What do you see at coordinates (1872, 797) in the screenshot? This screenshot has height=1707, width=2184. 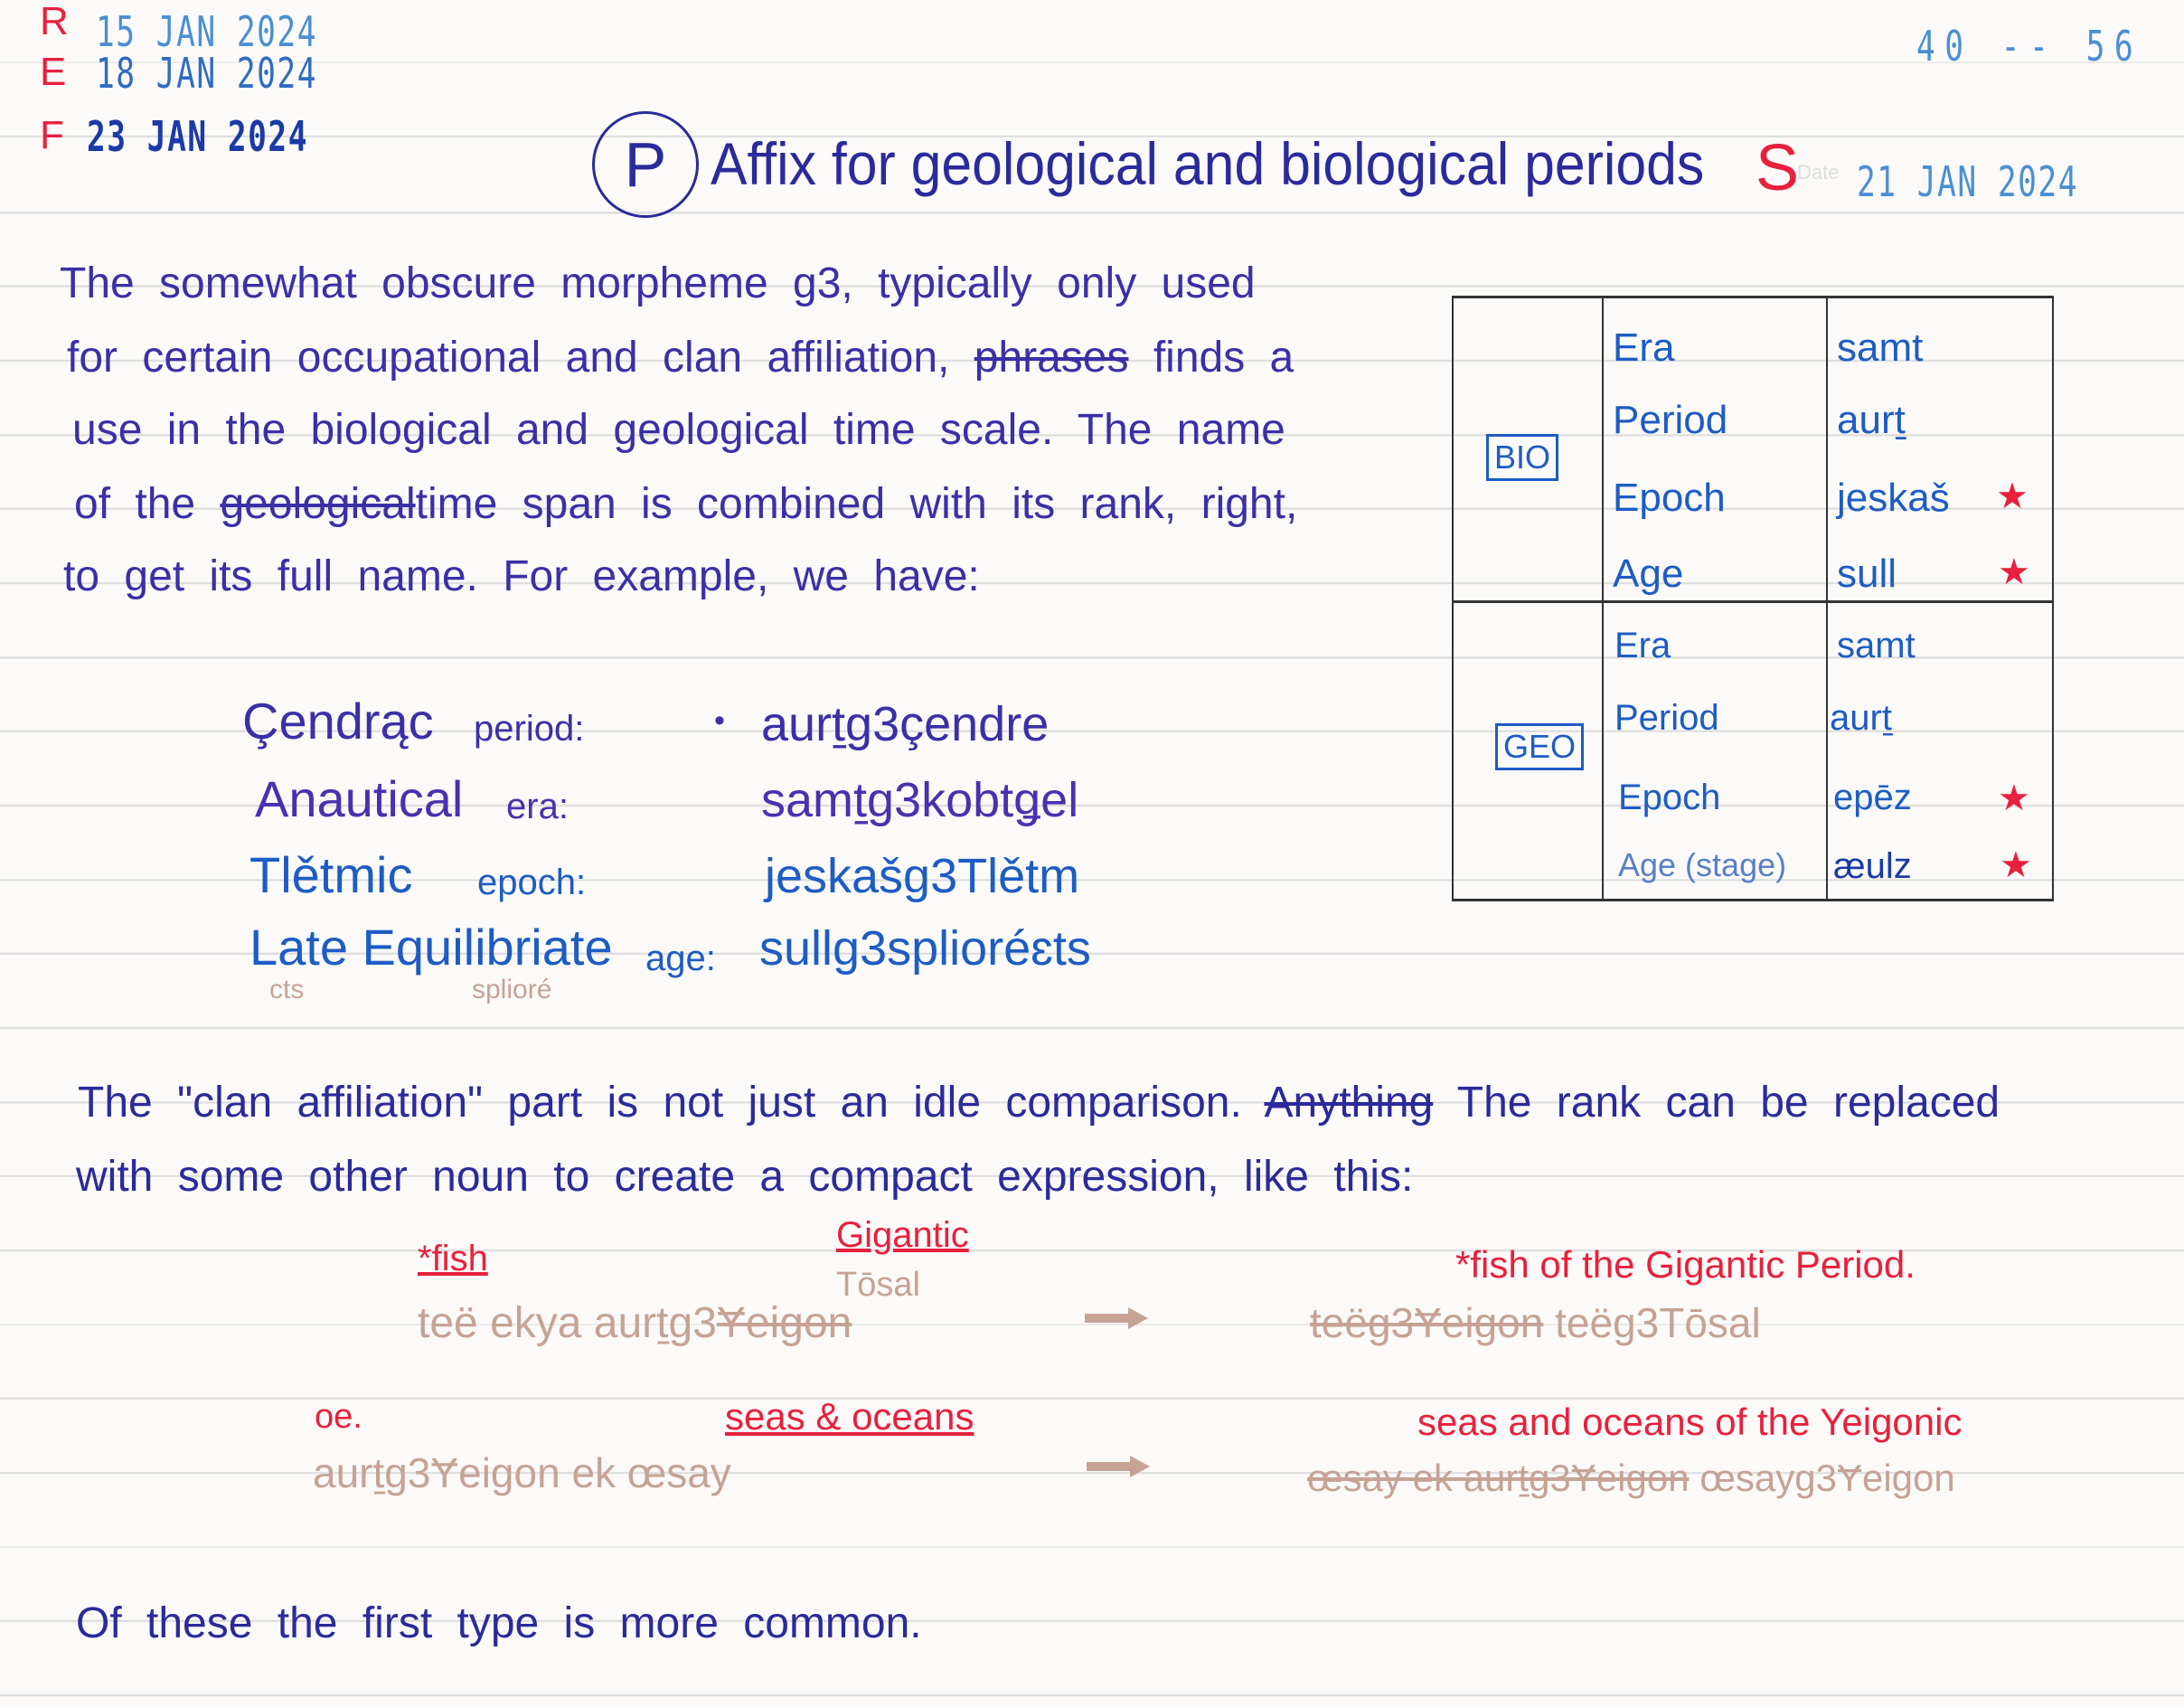 I see `affix-cell: epēz` at bounding box center [1872, 797].